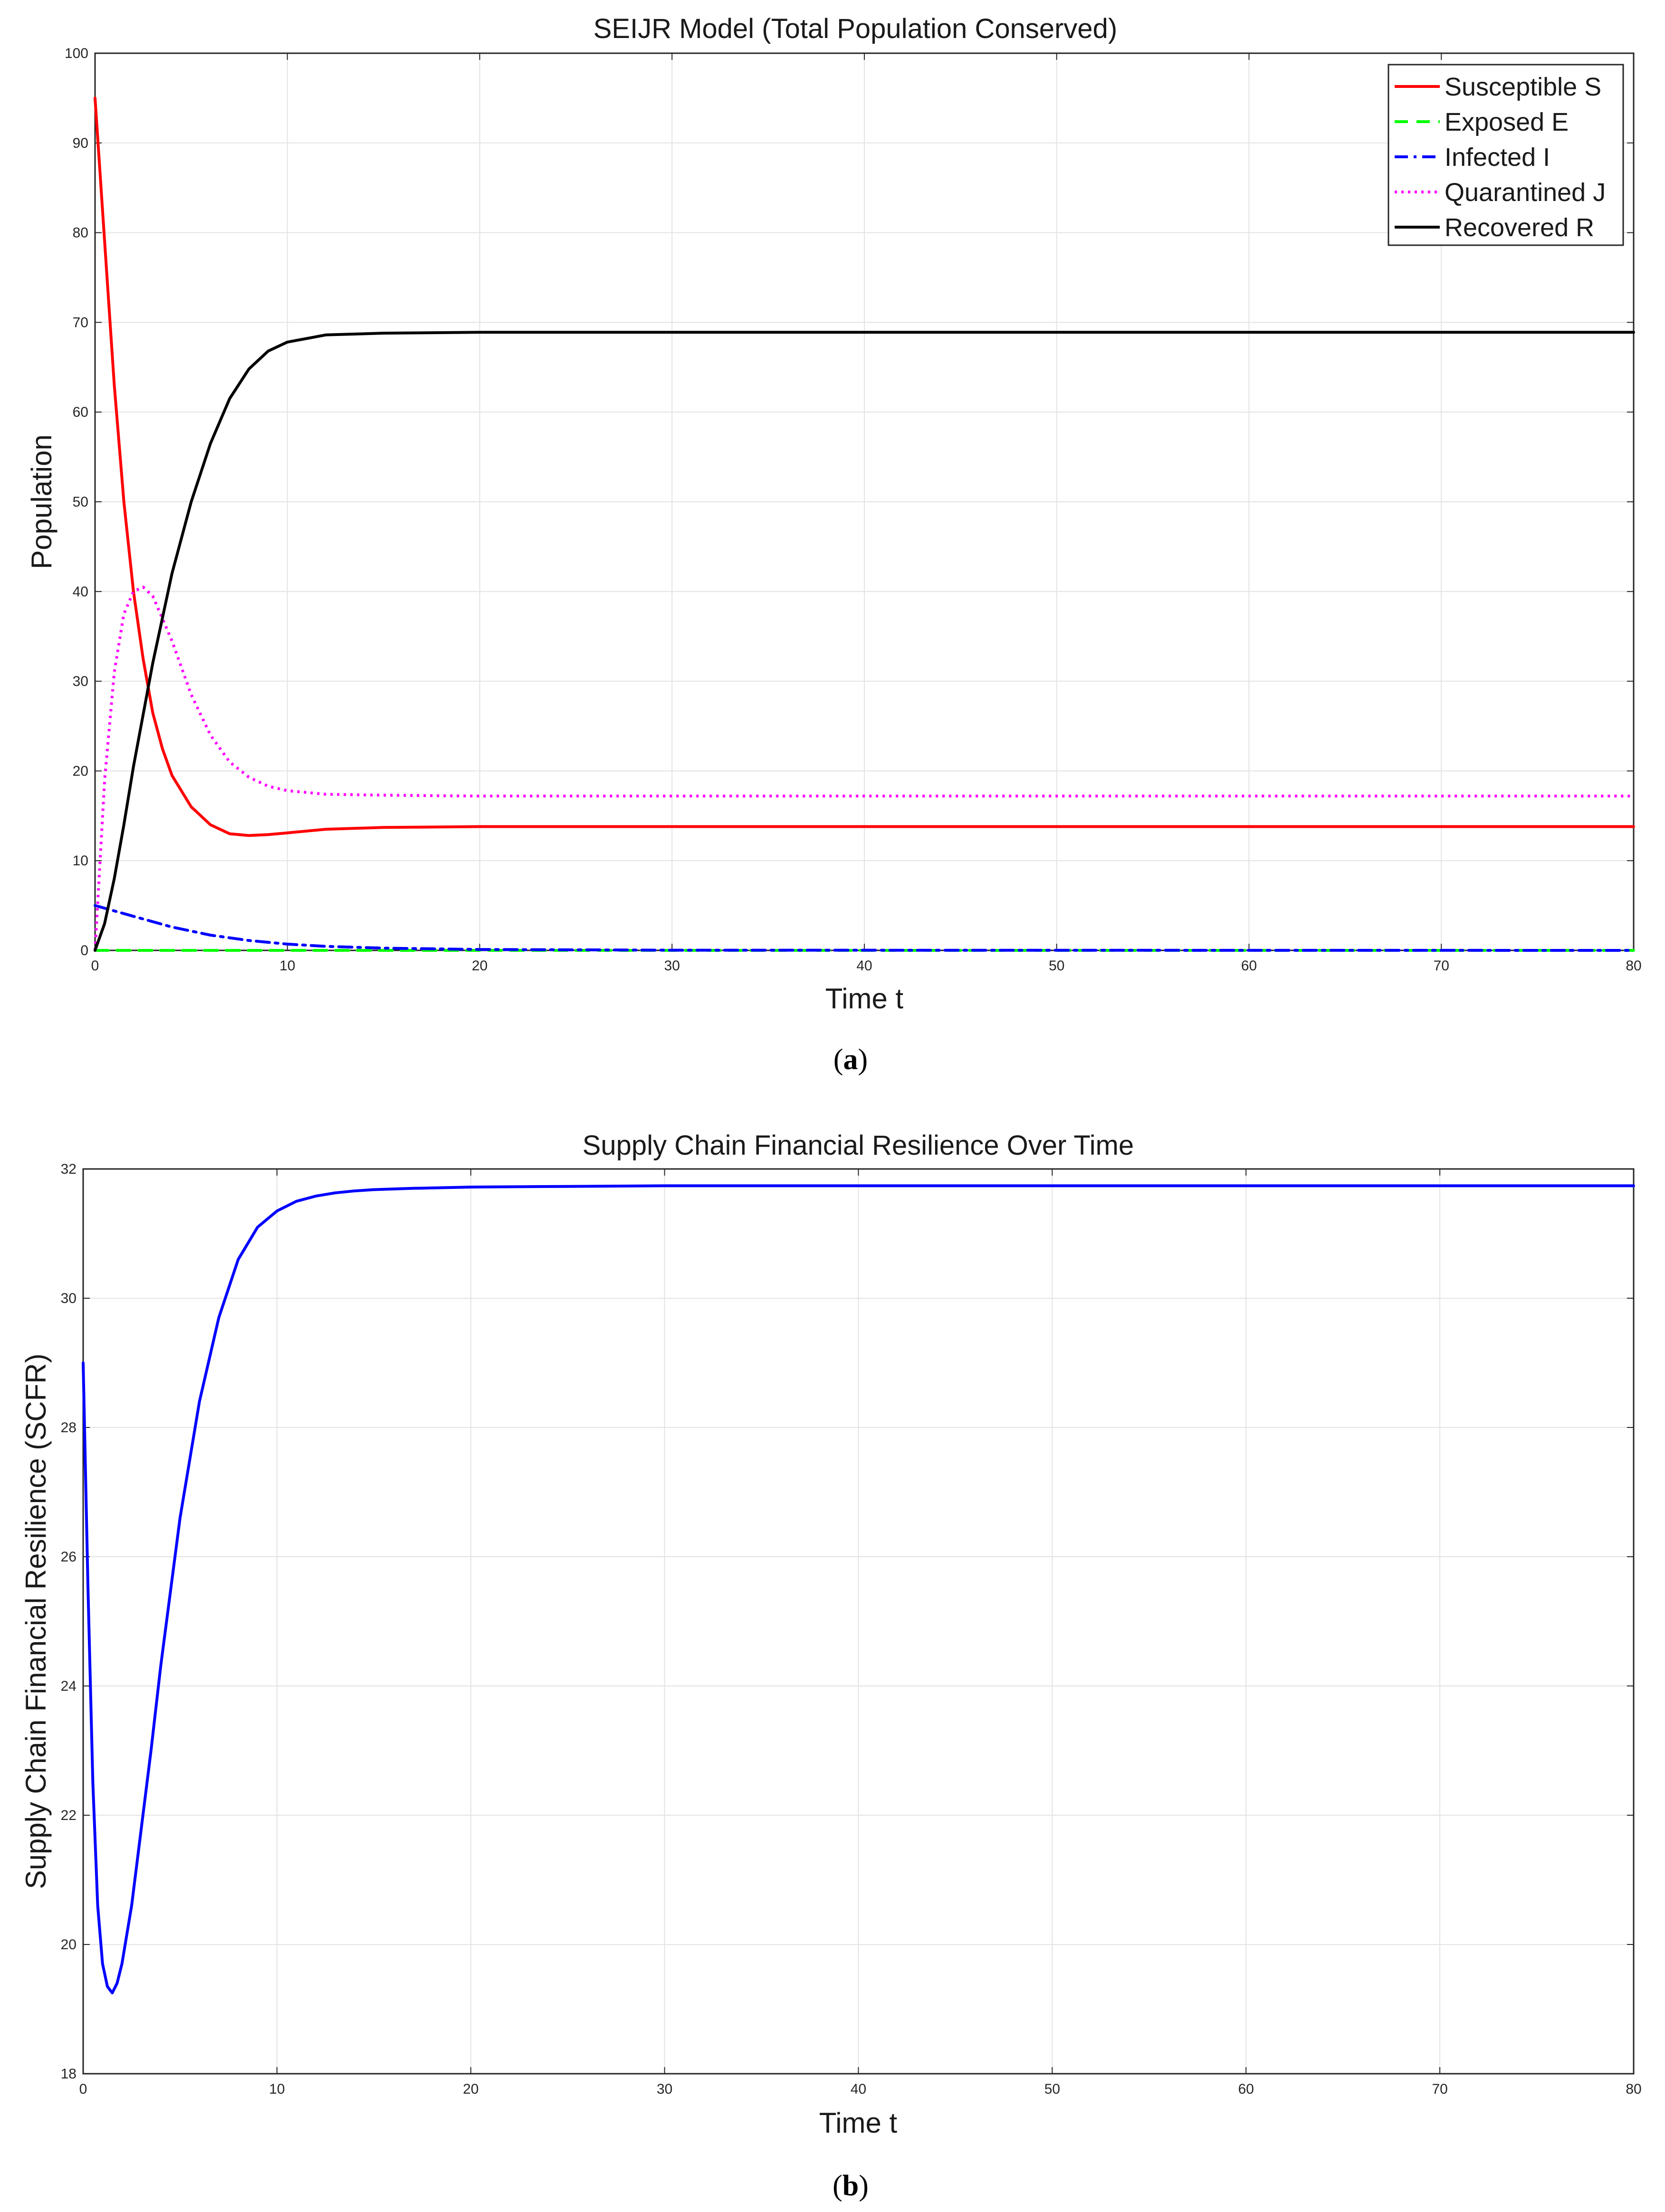 The width and height of the screenshot is (1665, 2212). Describe the element at coordinates (36, 1621) in the screenshot. I see `y-axis-label: Supply Chain Financial Resilience (SCFR)` at that location.